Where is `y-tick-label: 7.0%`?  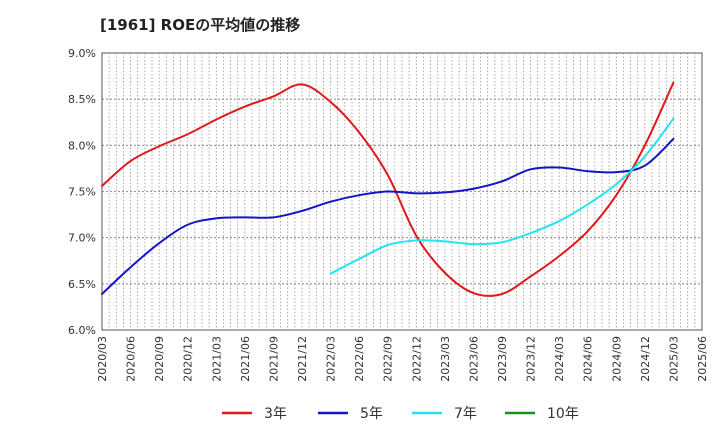 y-tick-label: 7.0% is located at coordinates (82, 238).